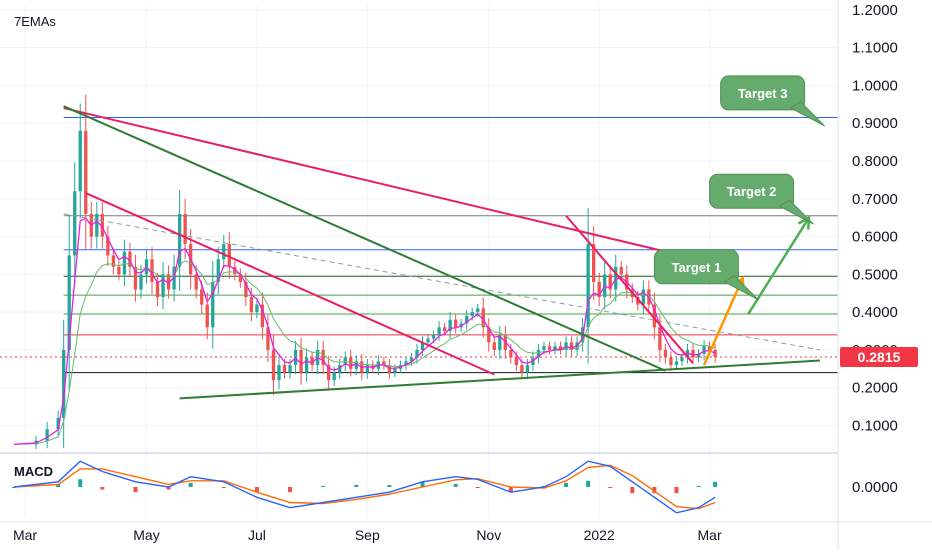  I want to click on target-label: Target 2, so click(752, 191).